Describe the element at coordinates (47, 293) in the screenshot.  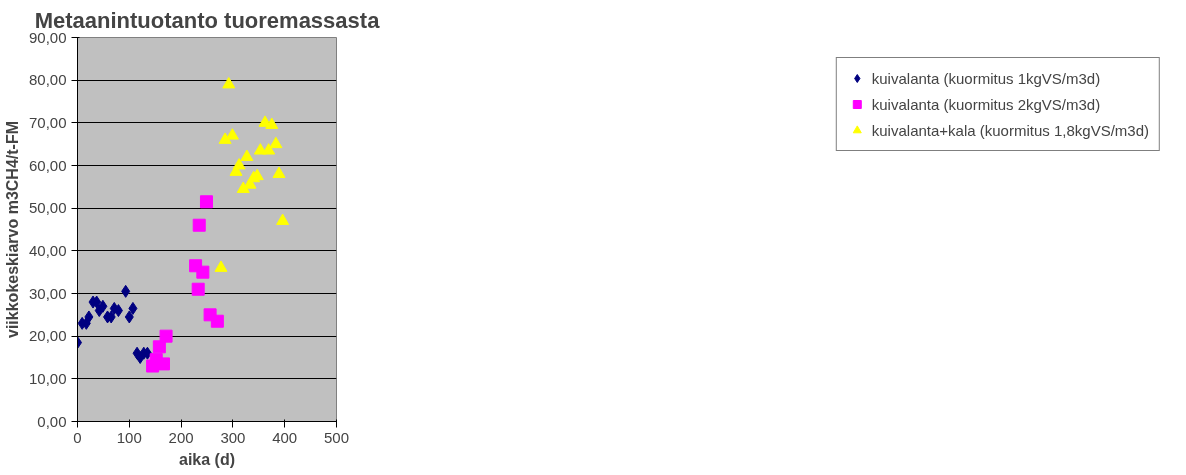
I see `y-tick-label: 30,00` at that location.